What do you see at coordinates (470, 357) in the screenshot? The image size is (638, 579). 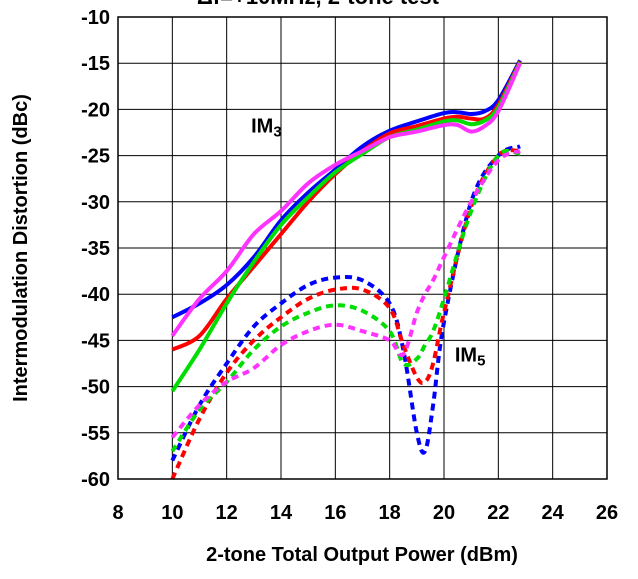 I see `series-annotation: IM5` at bounding box center [470, 357].